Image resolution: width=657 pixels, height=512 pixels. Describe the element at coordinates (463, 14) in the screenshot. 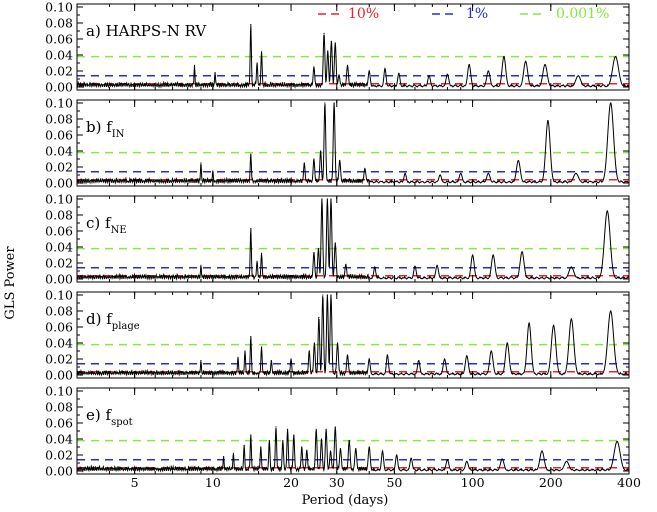

I see `legend: 10% 1% 0.001%` at that location.